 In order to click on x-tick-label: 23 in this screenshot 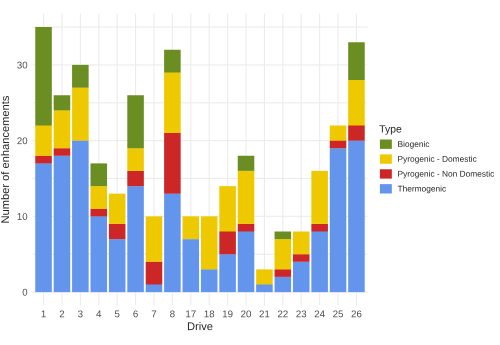, I will do `click(301, 314)`.